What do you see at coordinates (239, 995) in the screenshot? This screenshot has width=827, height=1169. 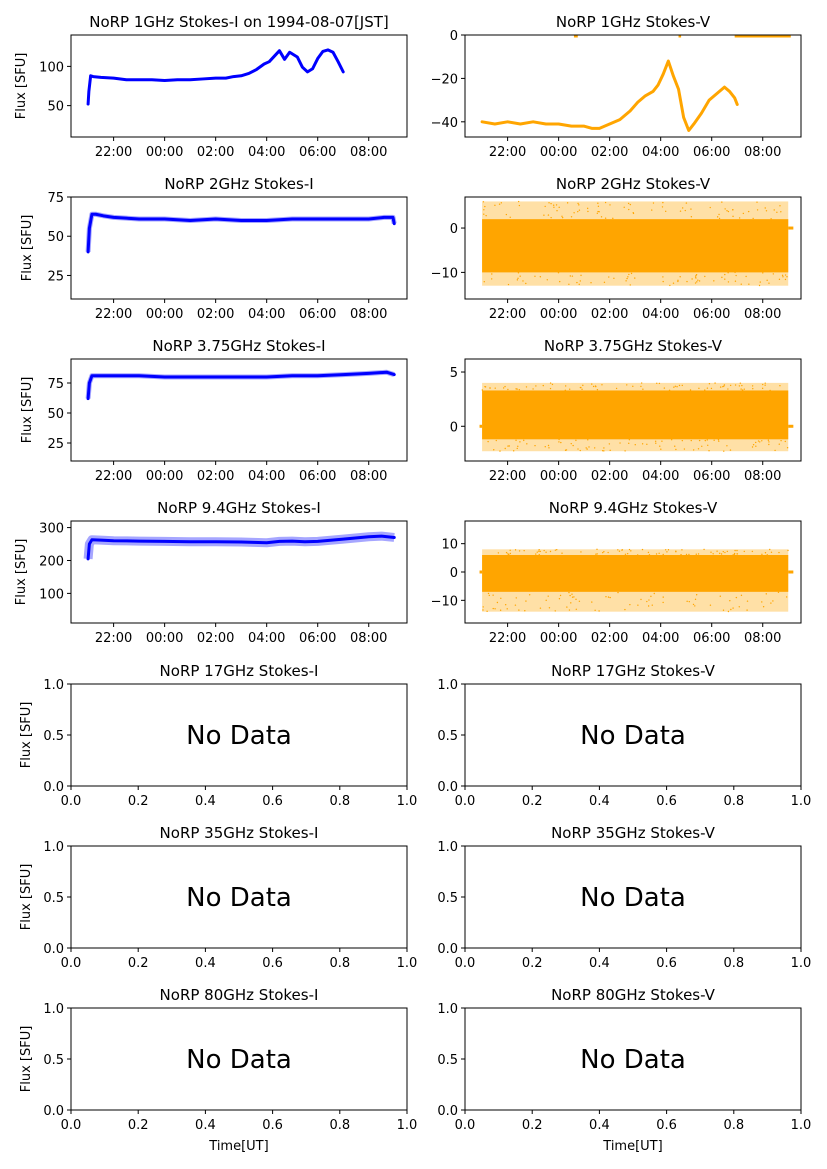 I see `panel-title: NoRP 80GHz Stokes-I` at bounding box center [239, 995].